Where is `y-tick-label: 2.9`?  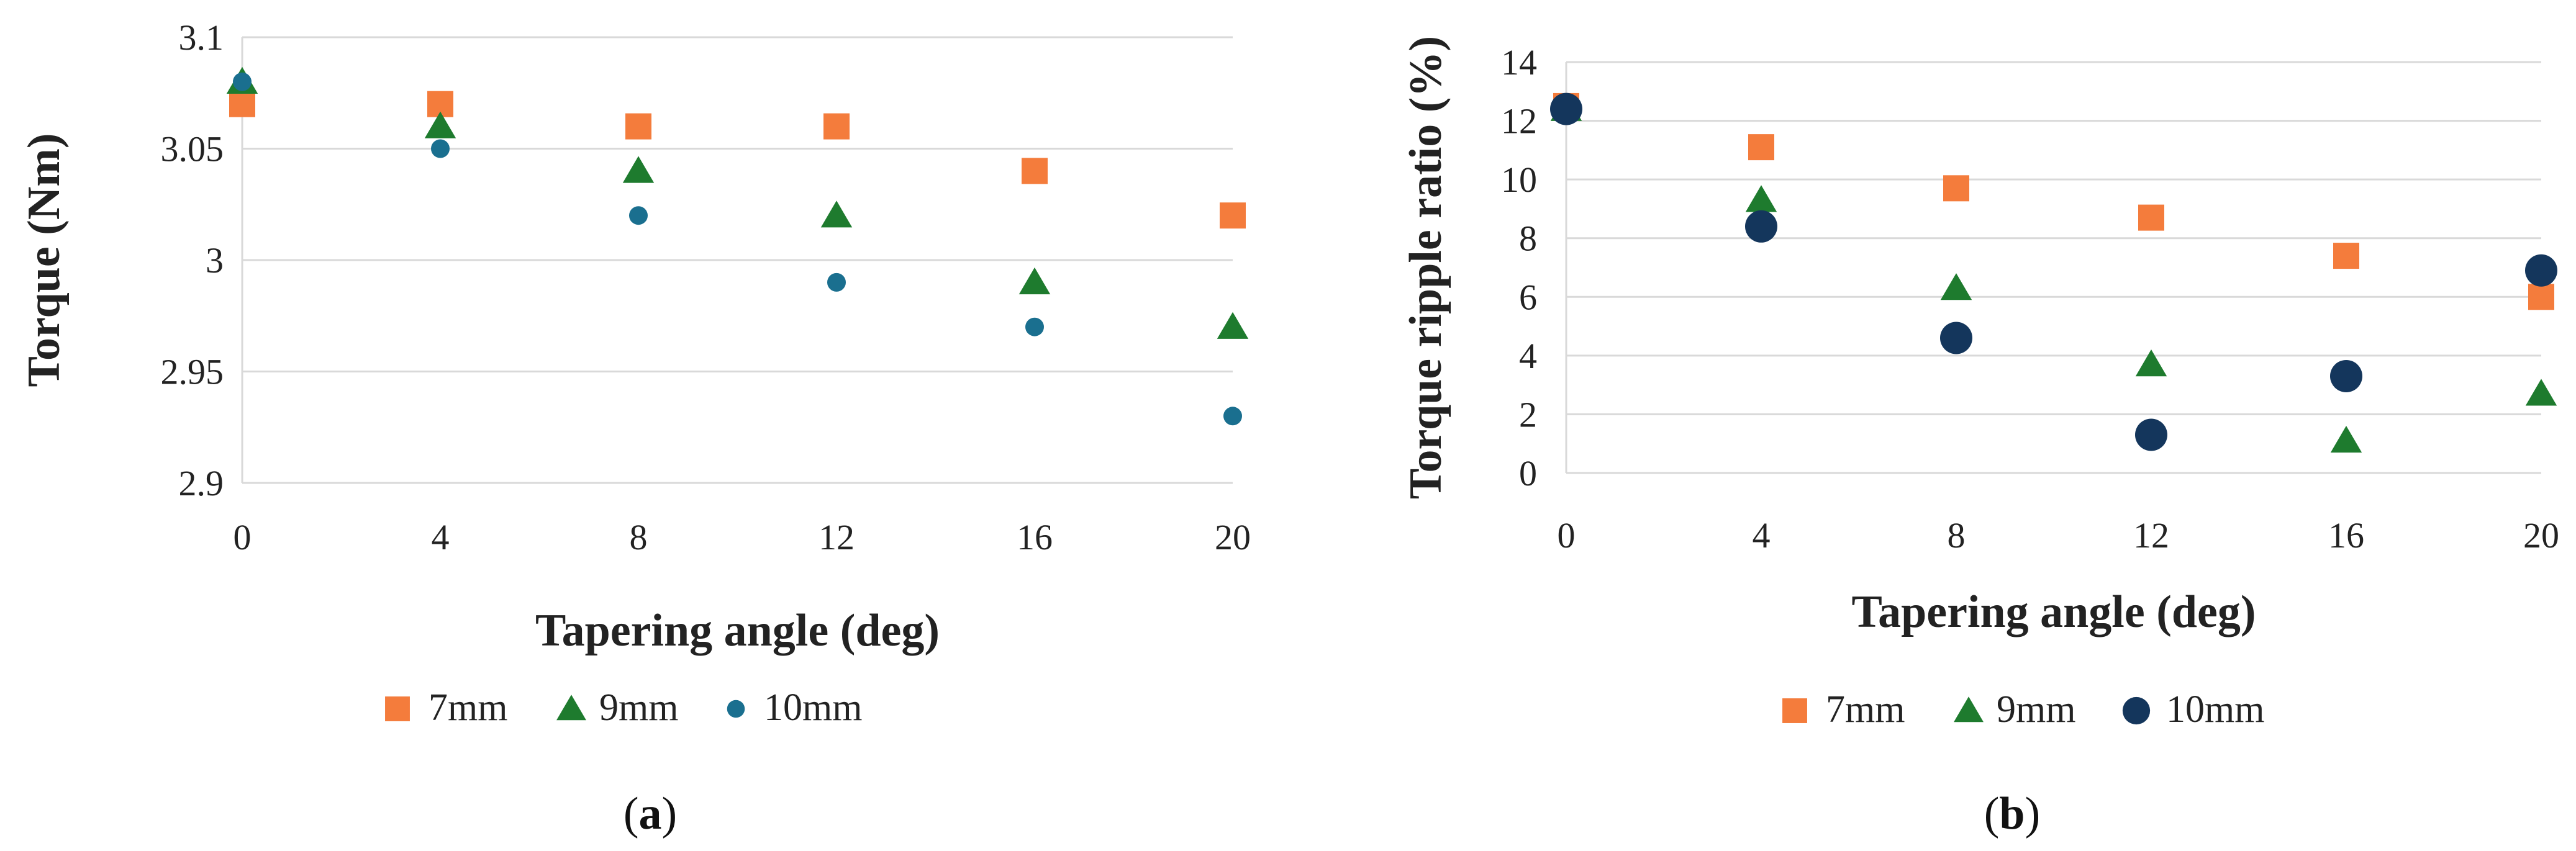
y-tick-label: 2.9 is located at coordinates (201, 483).